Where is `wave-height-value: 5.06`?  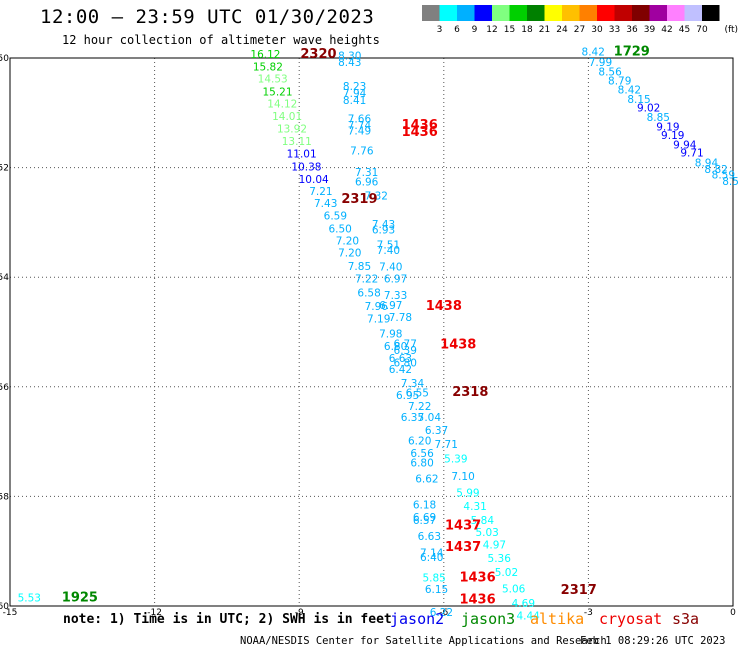
wave-height-value: 5.06 is located at coordinates (514, 589).